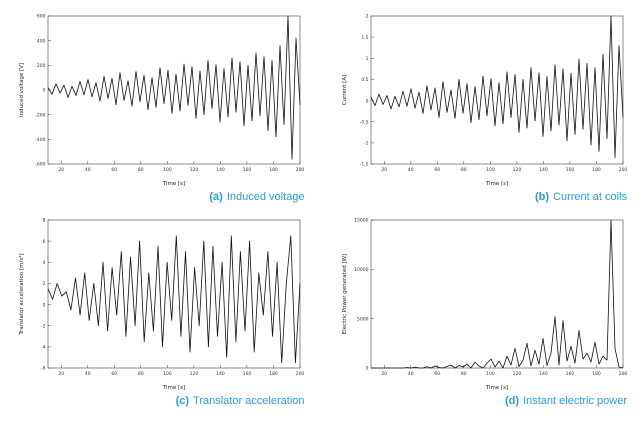 The image size is (643, 424). Describe the element at coordinates (40, 140) in the screenshot. I see `svg-text: -400` at that location.